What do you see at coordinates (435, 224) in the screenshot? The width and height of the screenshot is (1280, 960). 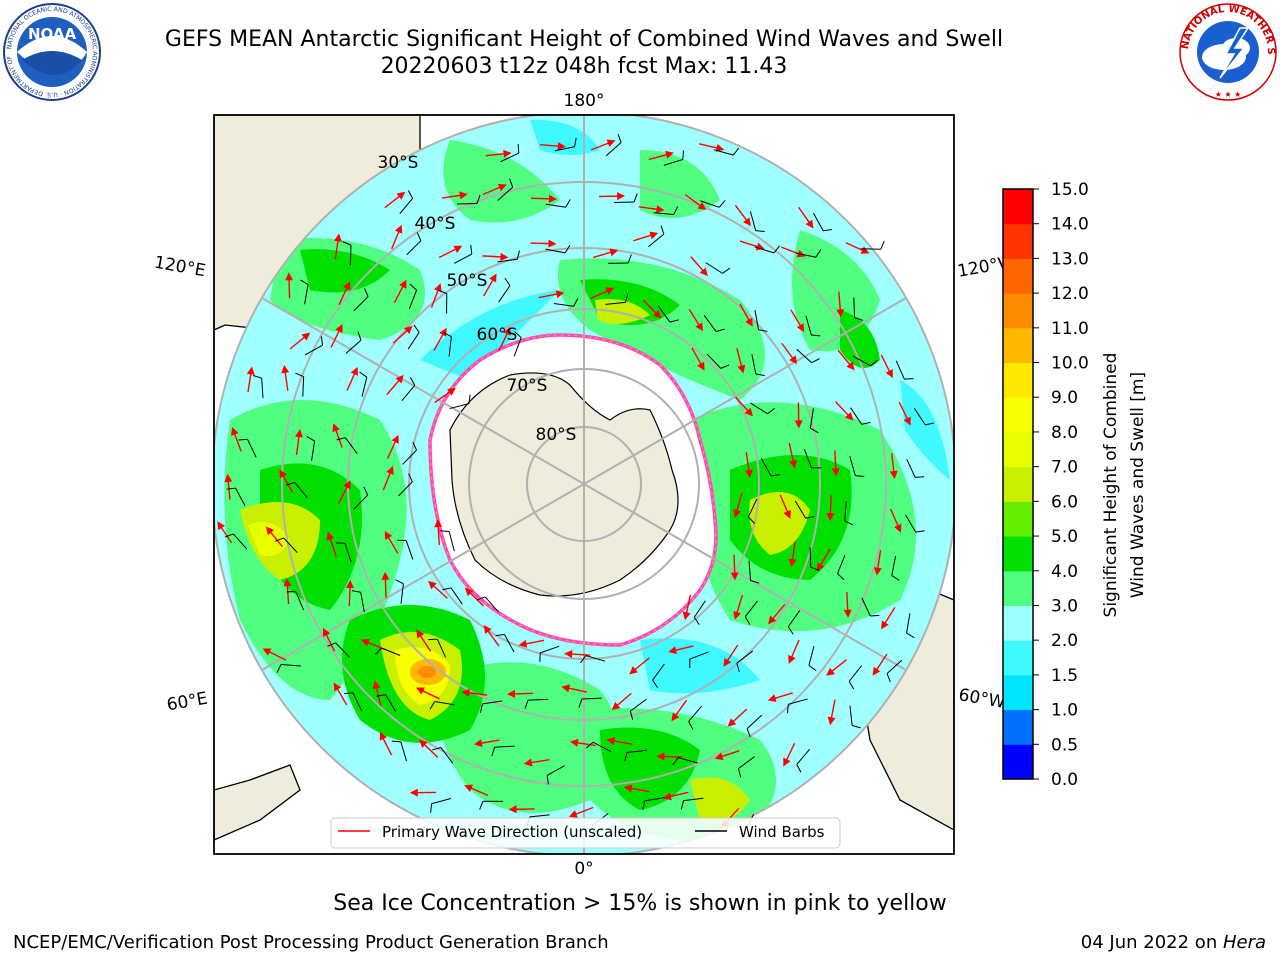 I see `lat-label-40s: 40°S` at bounding box center [435, 224].